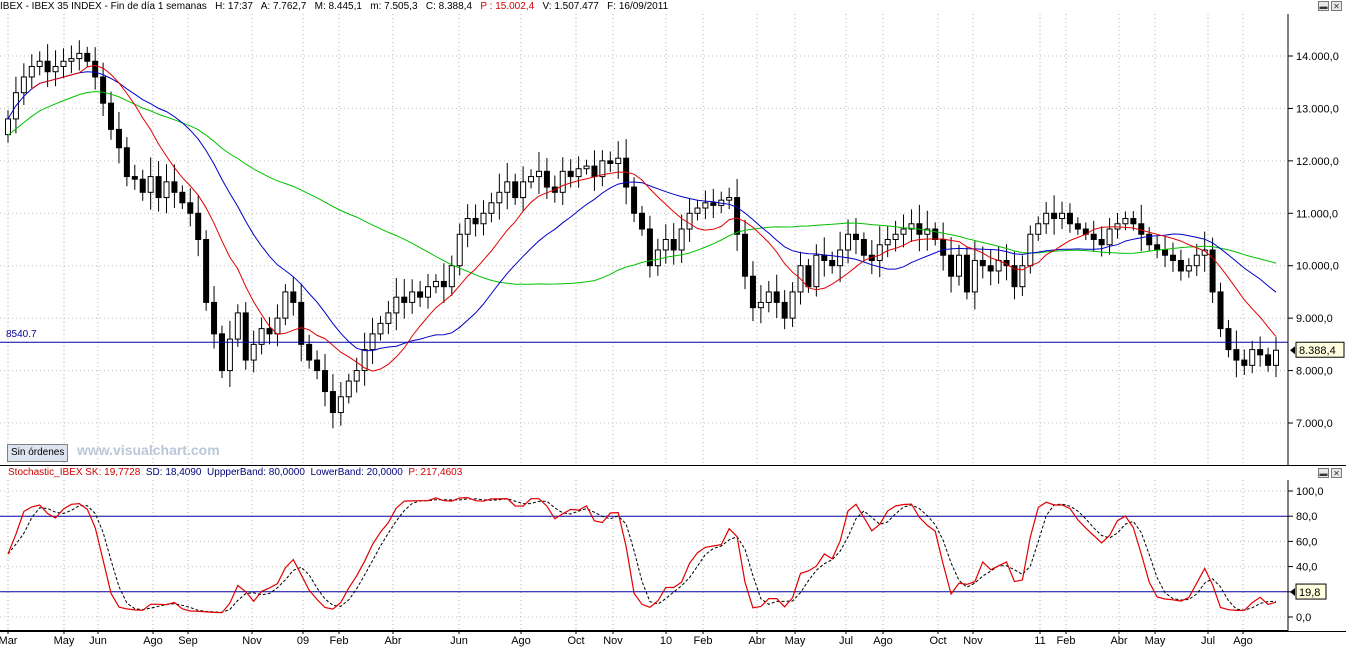 The height and width of the screenshot is (647, 1346). What do you see at coordinates (394, 6) in the screenshot?
I see `low-value: m: 7.505,3` at bounding box center [394, 6].